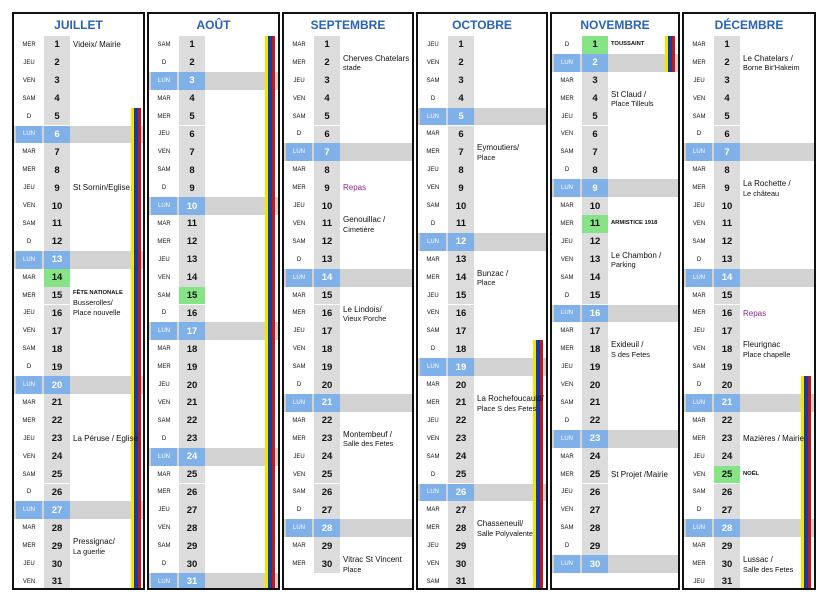 The image size is (826, 600). I want to click on day-row: LUN 10, so click(213, 206).